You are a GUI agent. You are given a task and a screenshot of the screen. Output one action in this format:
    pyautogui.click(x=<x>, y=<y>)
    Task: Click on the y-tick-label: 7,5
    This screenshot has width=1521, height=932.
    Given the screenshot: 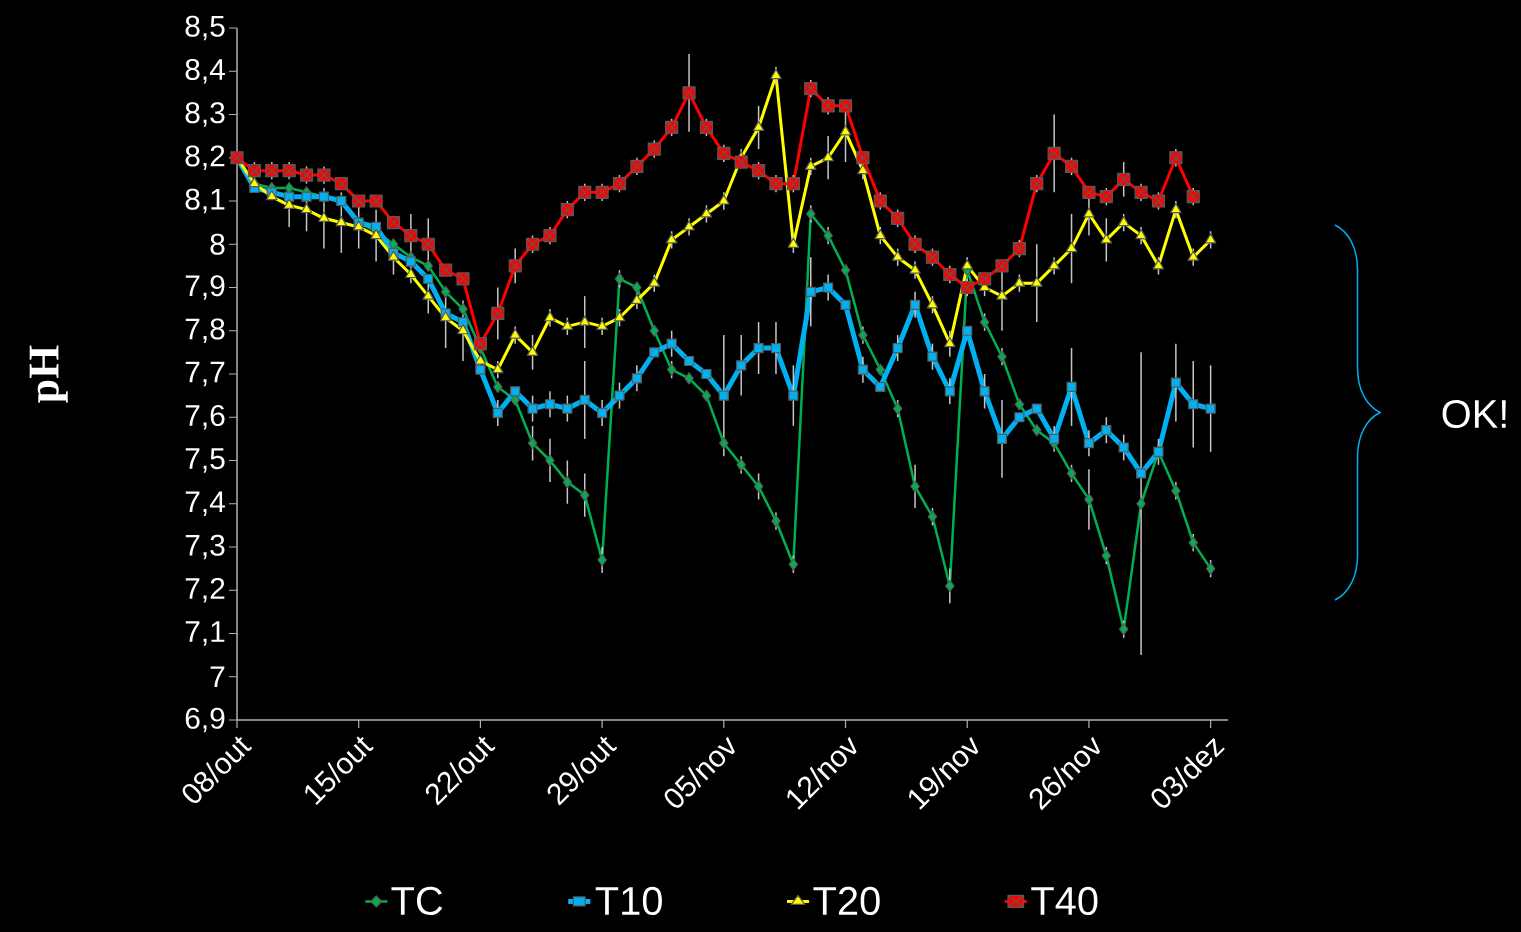 What is the action you would take?
    pyautogui.click(x=205, y=460)
    